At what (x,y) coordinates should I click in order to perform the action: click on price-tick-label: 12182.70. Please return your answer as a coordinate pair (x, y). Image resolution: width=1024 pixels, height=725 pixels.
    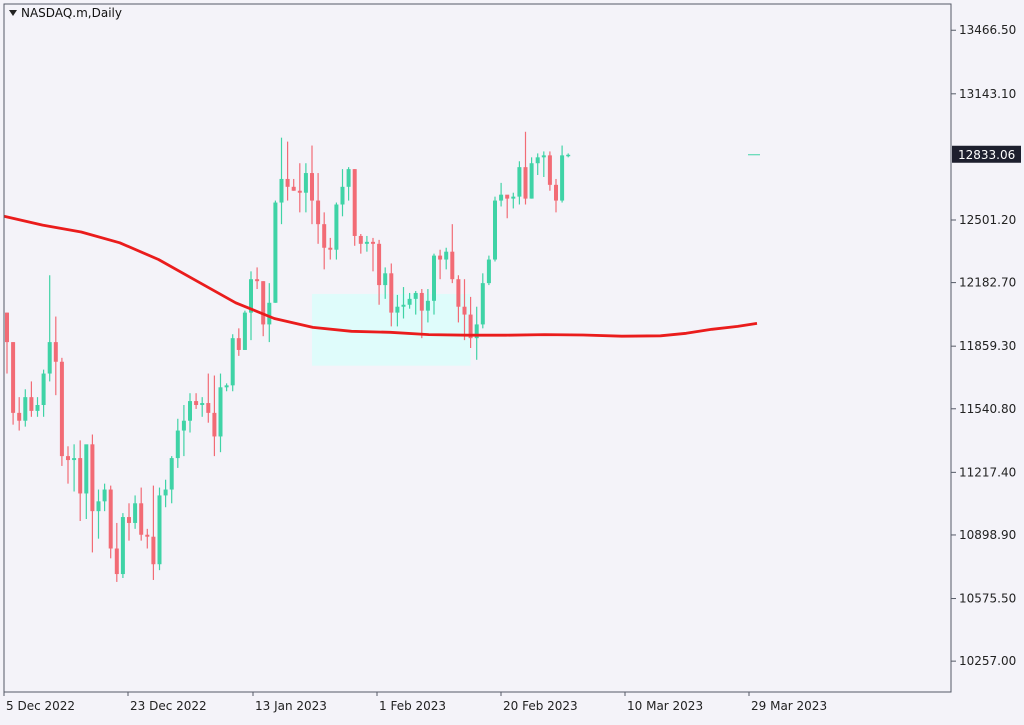
    Looking at the image, I should click on (987, 283).